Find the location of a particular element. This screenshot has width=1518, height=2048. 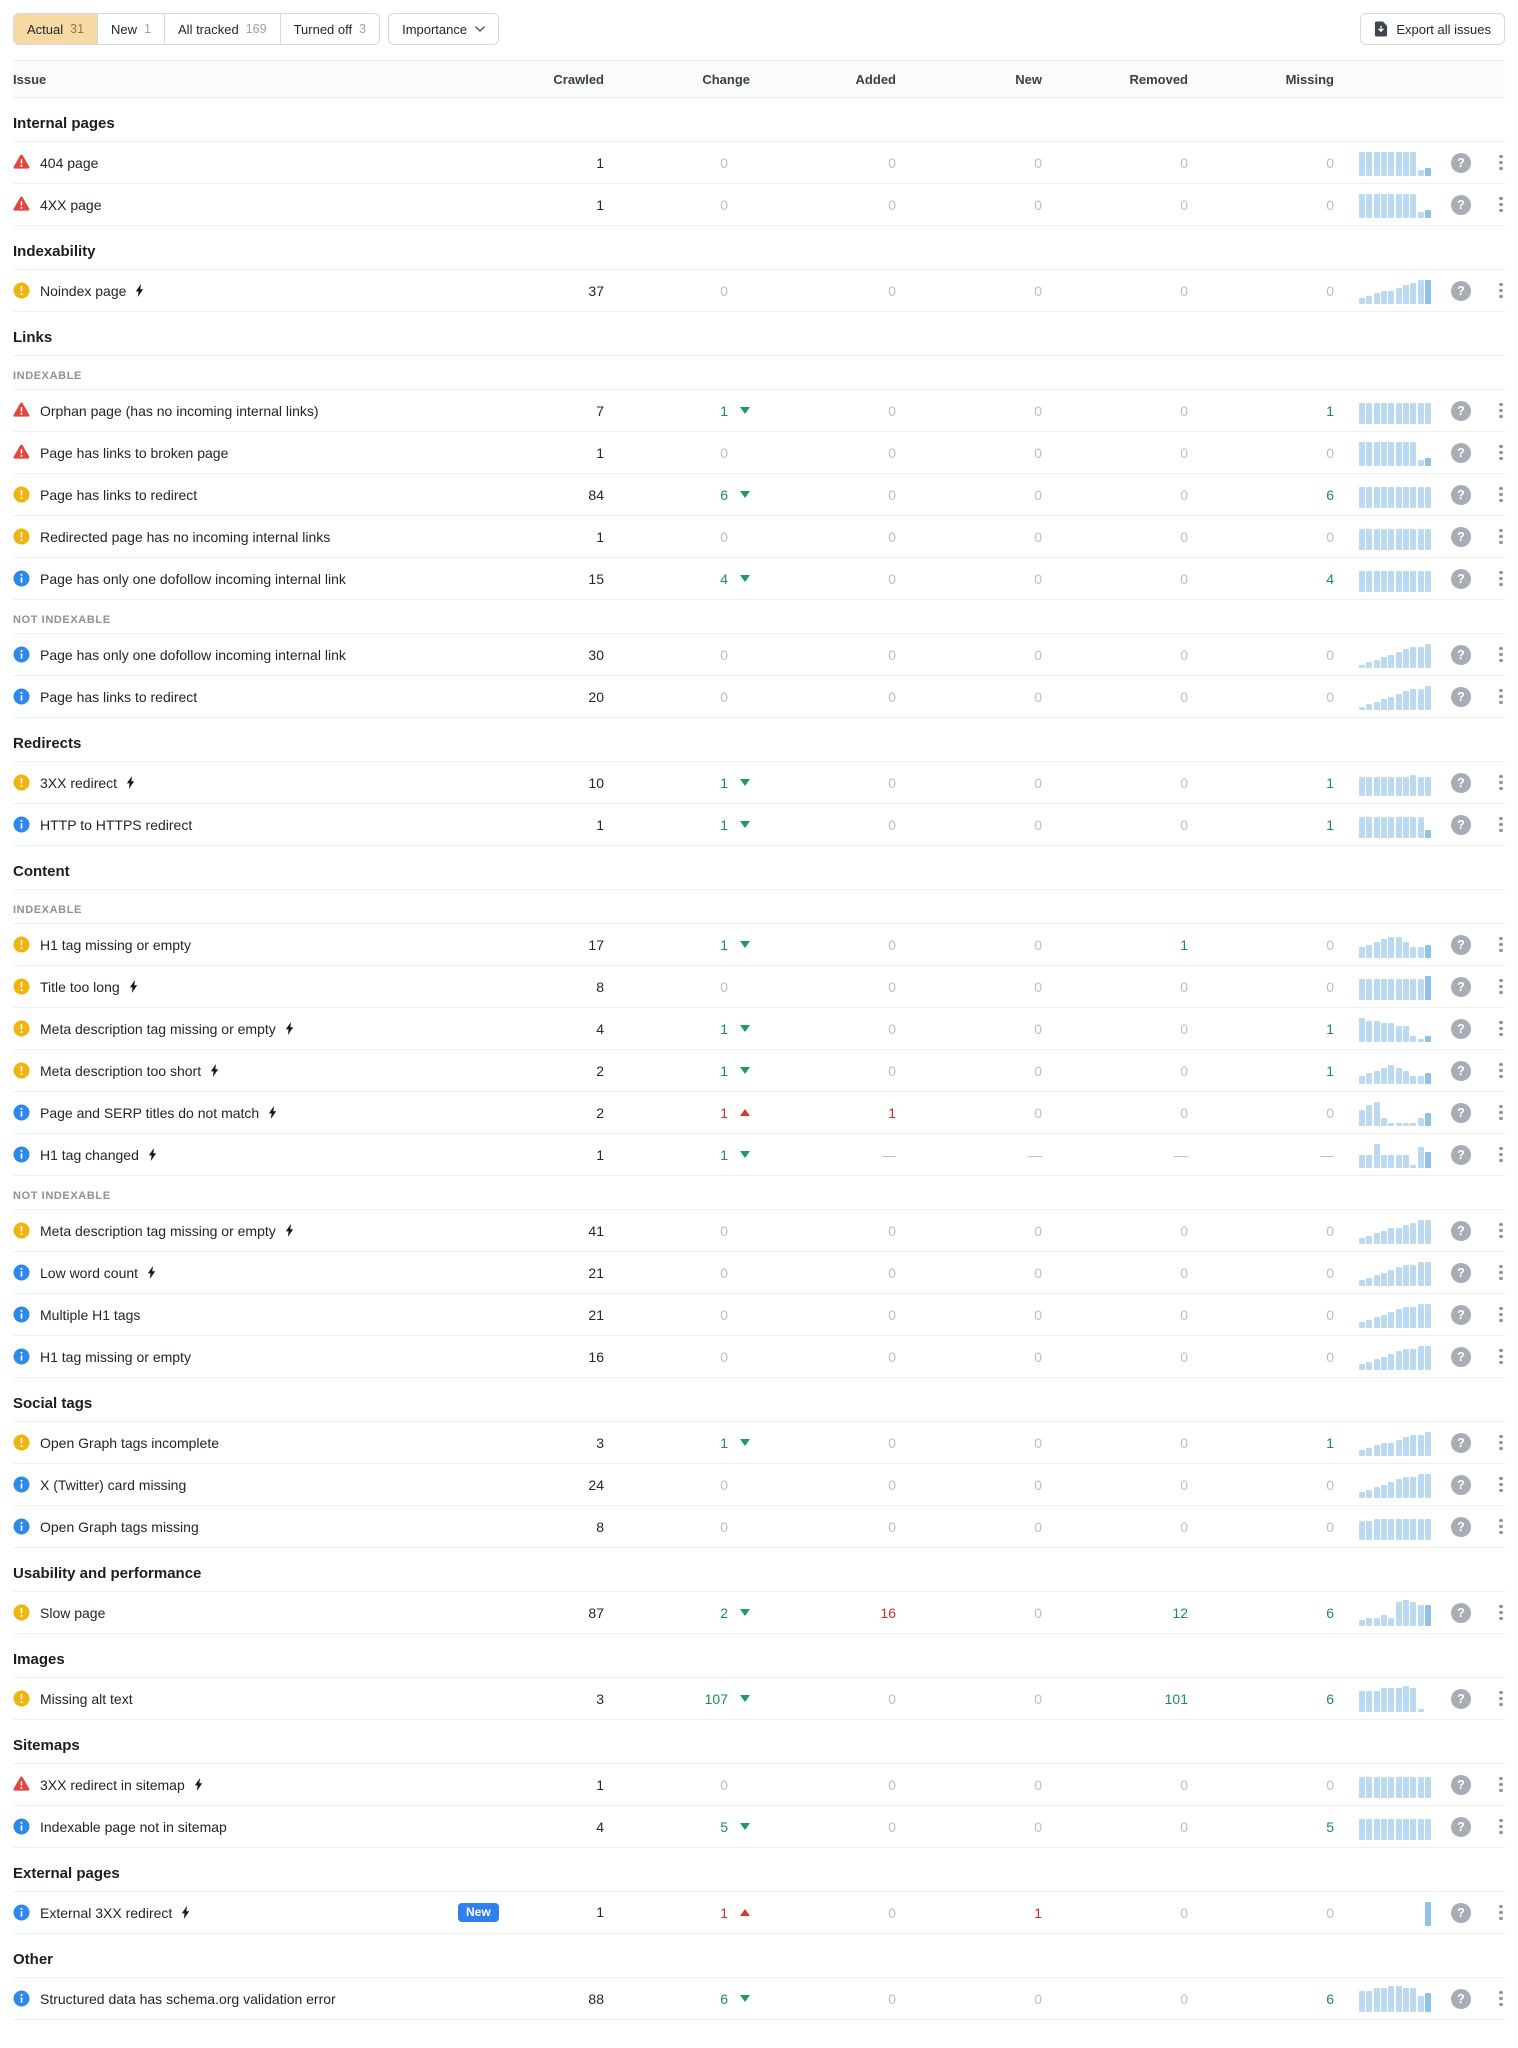

issue-row: 3XX redirect 10 1 0 0 0 1? is located at coordinates (759, 783).